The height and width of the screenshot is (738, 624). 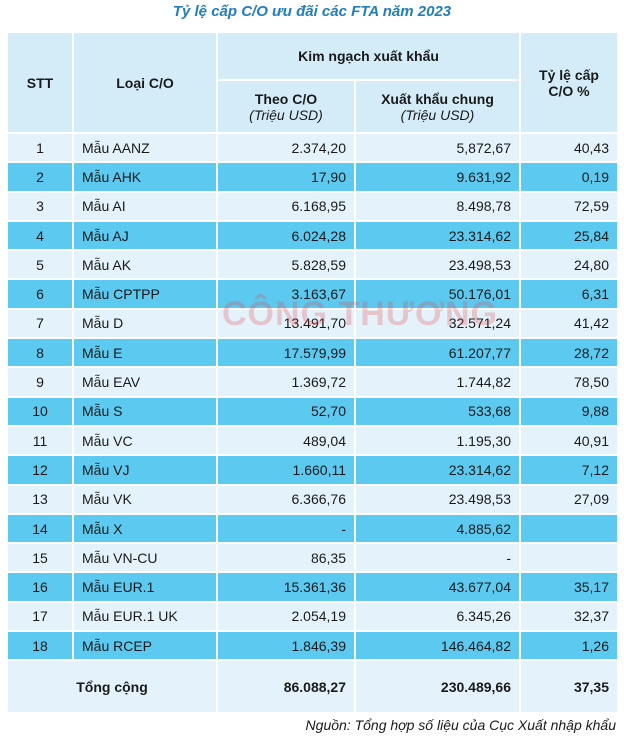 What do you see at coordinates (286, 499) in the screenshot?
I see `cell: 6.366,76` at bounding box center [286, 499].